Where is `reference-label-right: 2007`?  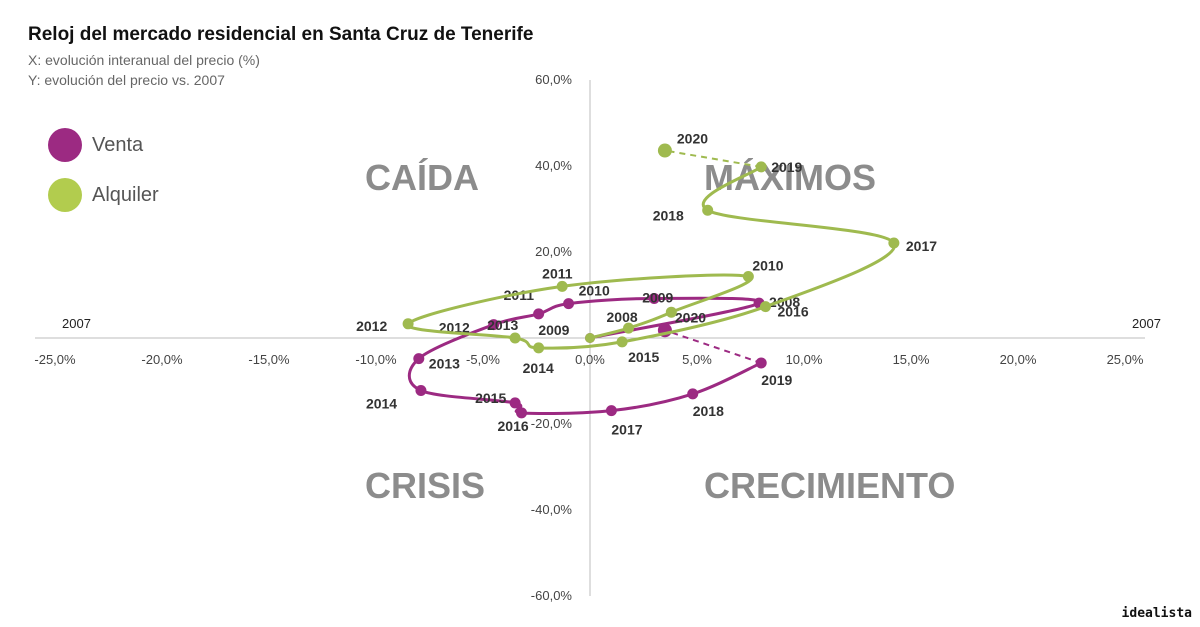 reference-label-right: 2007 is located at coordinates (1146, 323).